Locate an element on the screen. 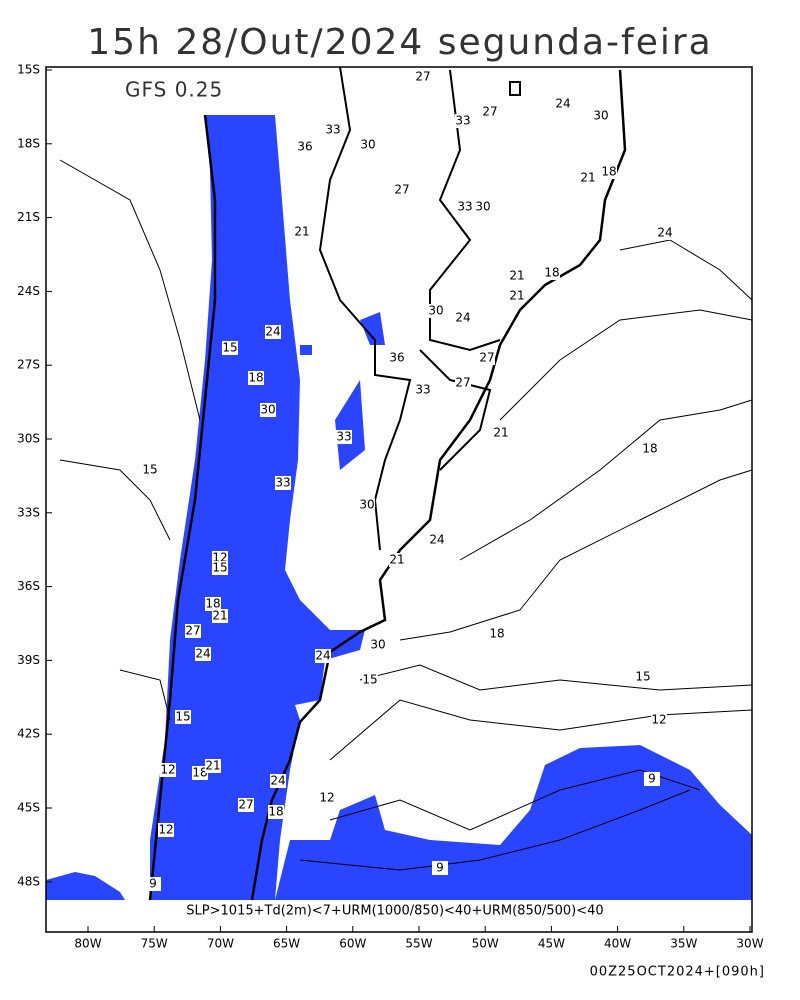 The width and height of the screenshot is (800, 1000). lat-label: 36S is located at coordinates (28, 586).